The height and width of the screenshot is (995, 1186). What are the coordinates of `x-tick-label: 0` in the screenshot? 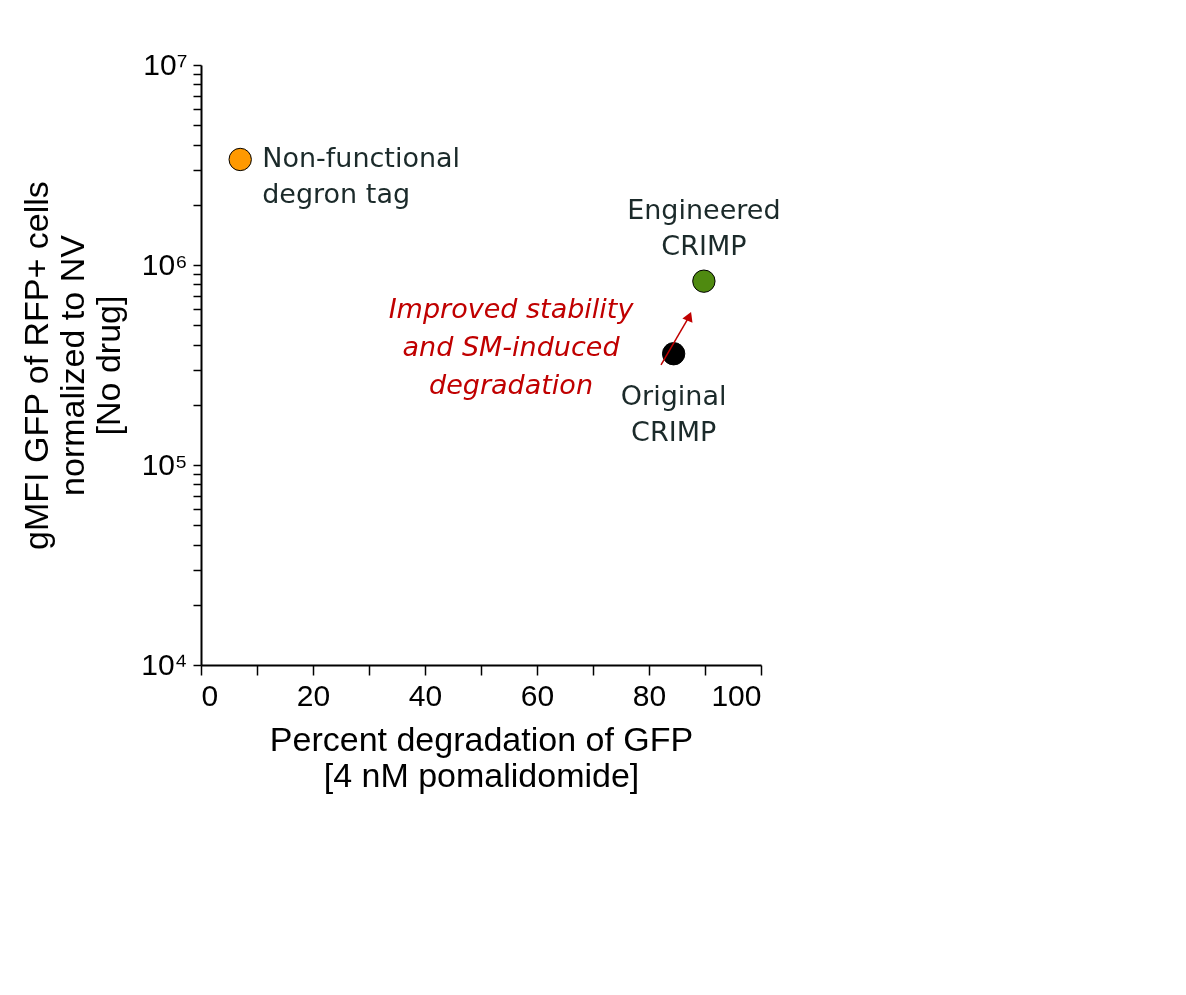 It's located at (210, 695).